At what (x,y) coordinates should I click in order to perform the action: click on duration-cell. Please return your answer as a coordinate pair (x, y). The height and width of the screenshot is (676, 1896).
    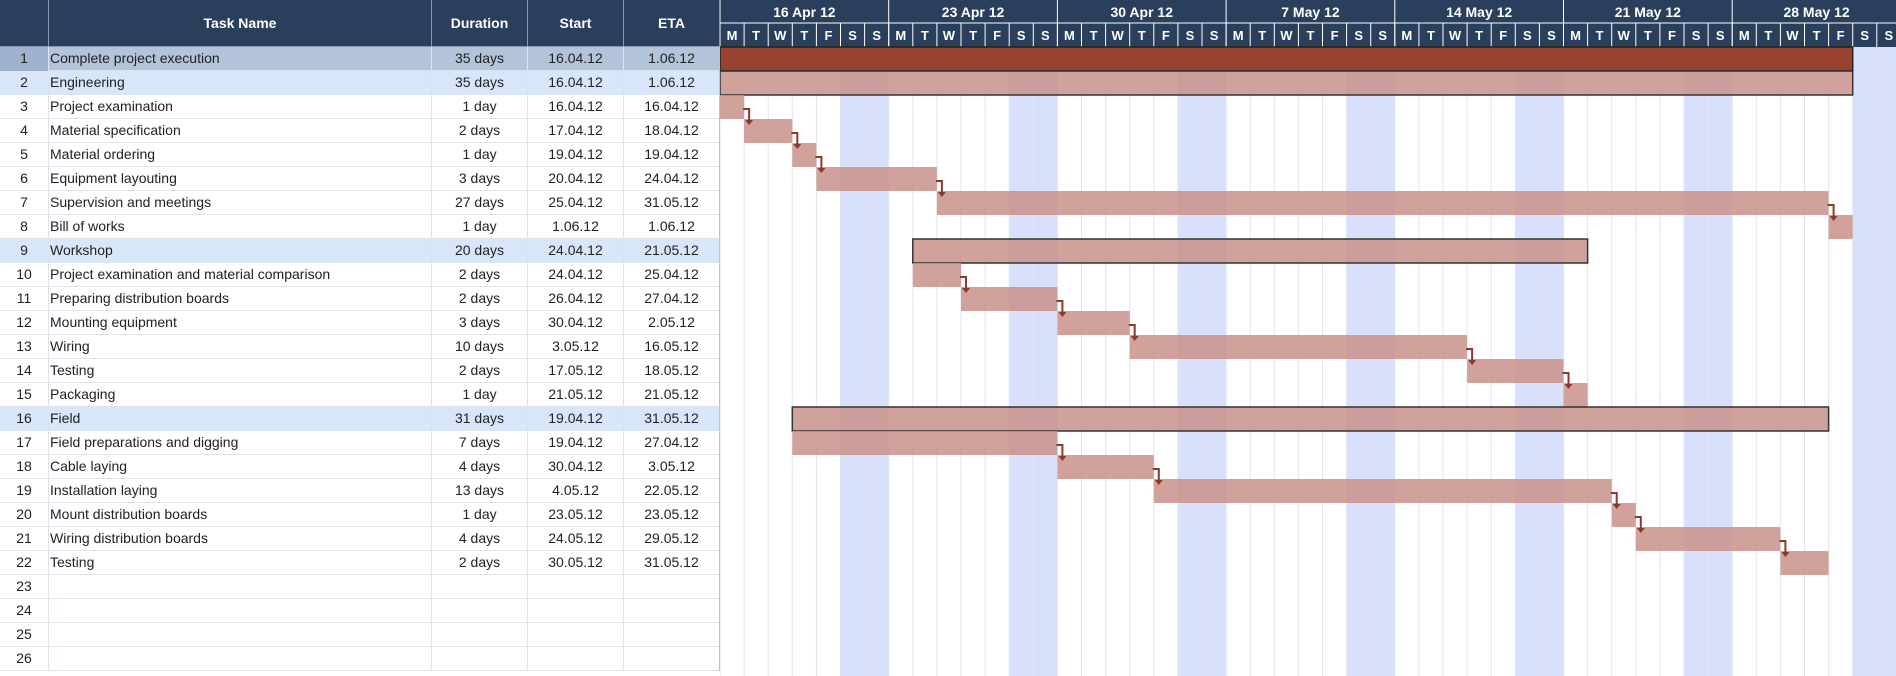
    Looking at the image, I should click on (480, 611).